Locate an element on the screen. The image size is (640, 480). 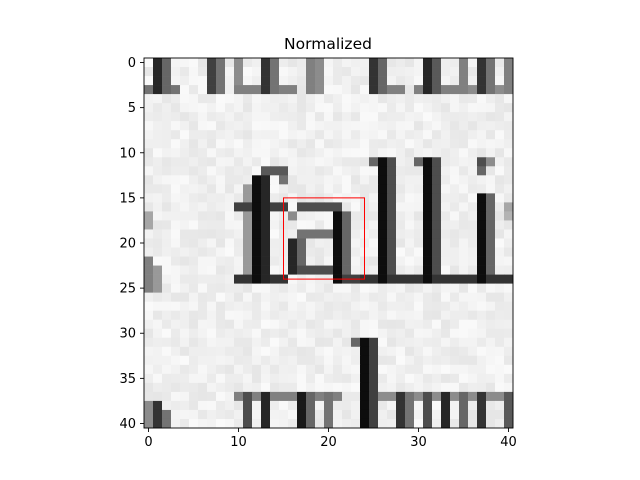
y-tick-label: 35 is located at coordinates (127, 379).